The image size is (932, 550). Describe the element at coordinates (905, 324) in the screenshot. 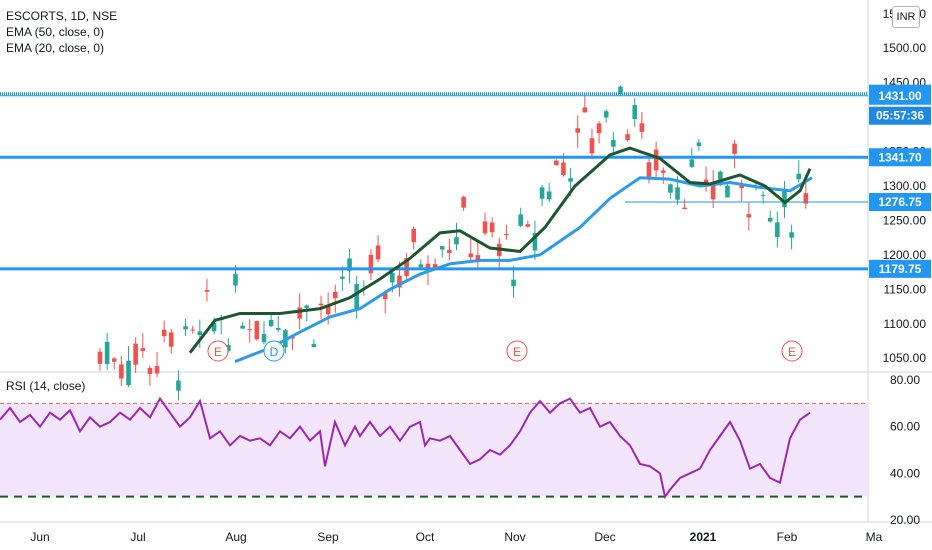

I see `price-tick-label: 1100.00` at that location.